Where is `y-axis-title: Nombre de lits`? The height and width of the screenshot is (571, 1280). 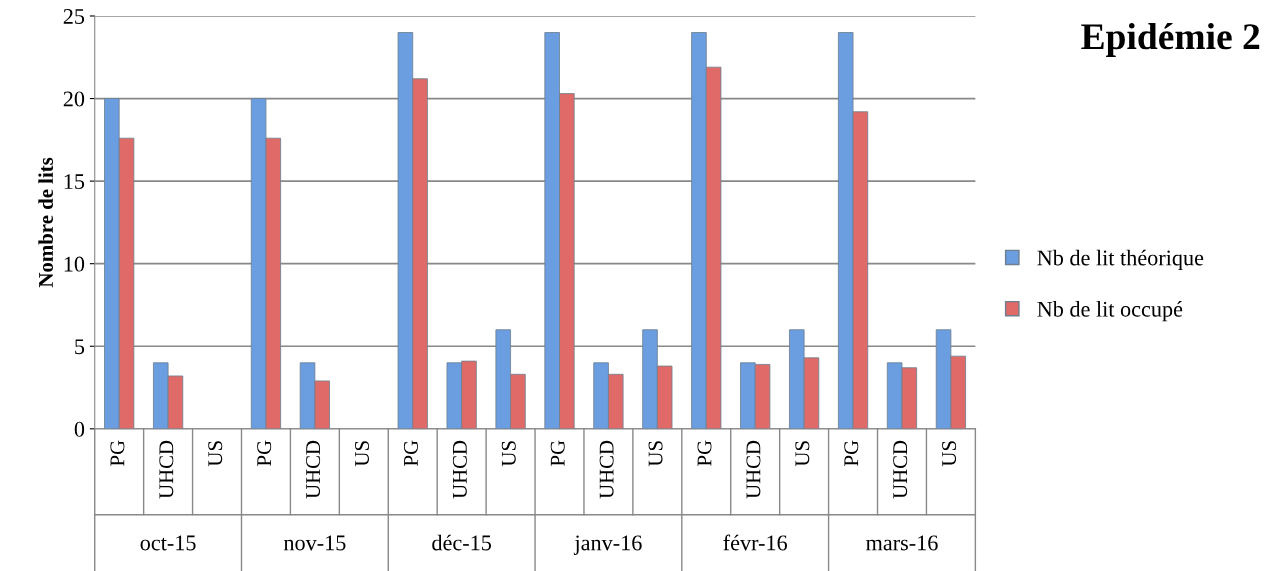
y-axis-title: Nombre de lits is located at coordinates (45, 222).